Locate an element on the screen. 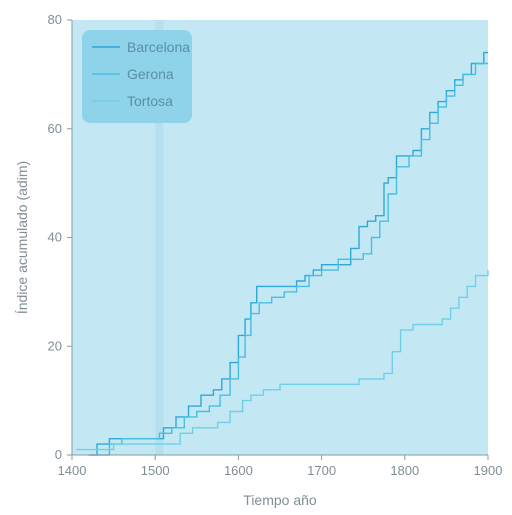 The height and width of the screenshot is (515, 512). legend-label-tortosa: Tortosa is located at coordinates (150, 101).